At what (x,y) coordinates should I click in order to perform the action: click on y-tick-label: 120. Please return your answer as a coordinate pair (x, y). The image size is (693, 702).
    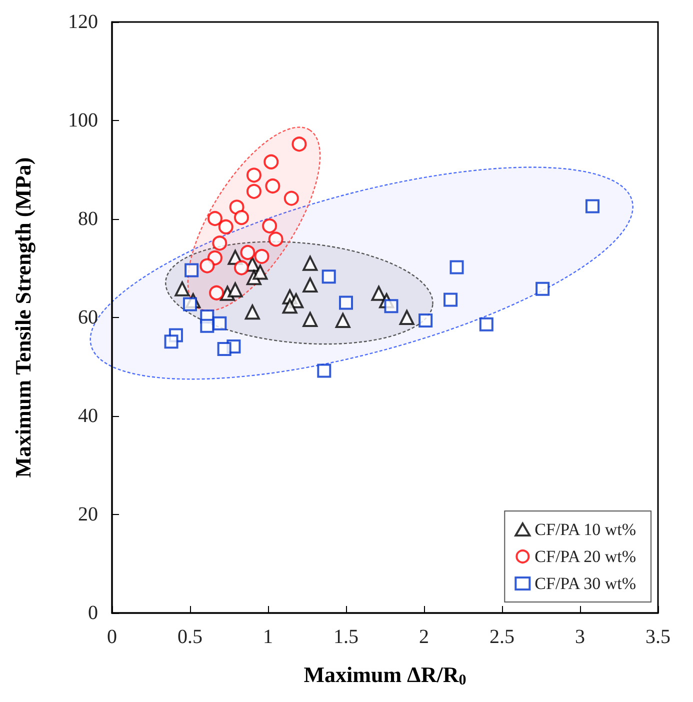
    Looking at the image, I should click on (83, 22).